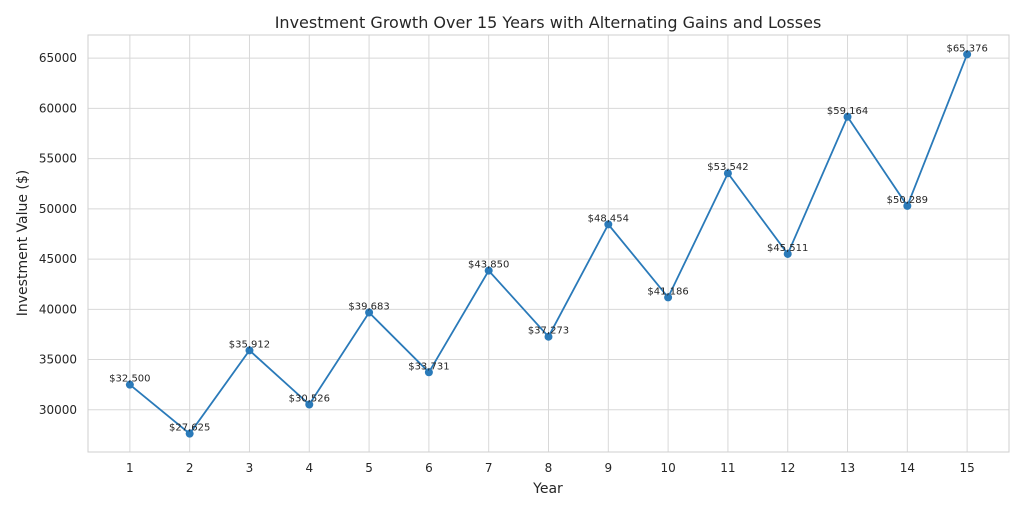  Describe the element at coordinates (58, 209) in the screenshot. I see `y-tick-label: 50000` at that location.